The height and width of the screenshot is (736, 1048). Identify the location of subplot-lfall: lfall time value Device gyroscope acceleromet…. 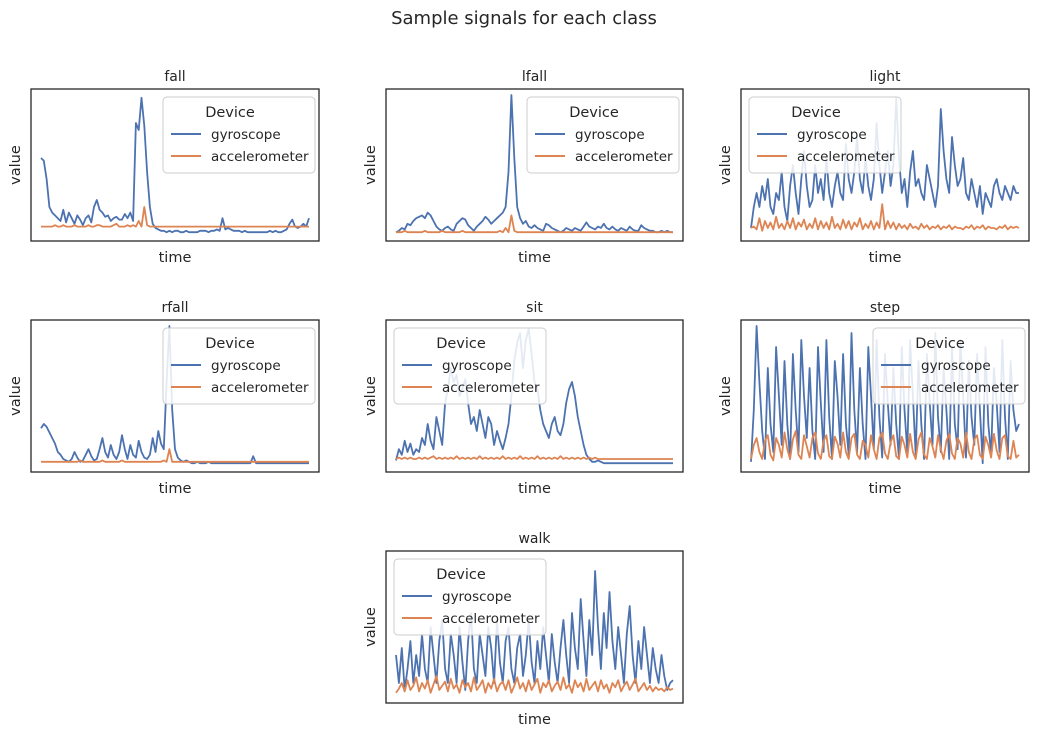
(523, 167).